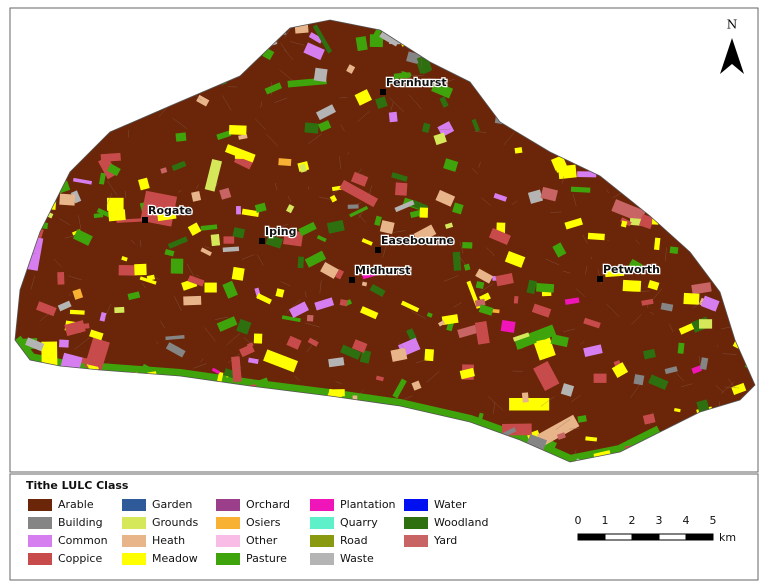 This screenshot has height=584, width=768. What do you see at coordinates (170, 210) in the screenshot?
I see `place-label: Rogate` at bounding box center [170, 210].